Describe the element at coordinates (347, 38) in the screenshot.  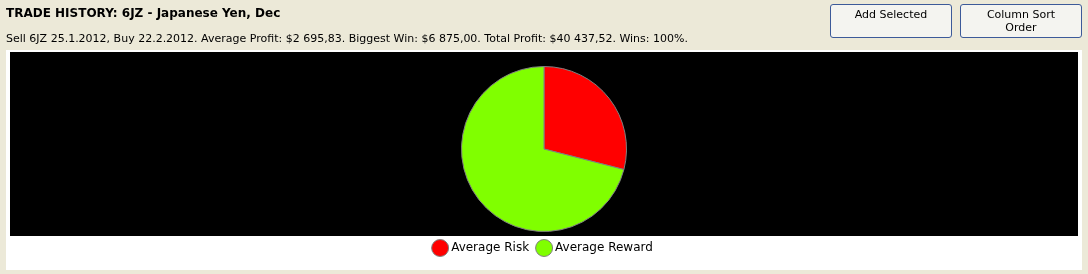
I see `chart-subtitle: Sell 6JZ 25.1.2012, Buy 22.2.2012. Average Profit: $2 695,83. Biggest Win: $6 875,00. Total Profit: $40 437,52. Wins: 100%.` at that location.